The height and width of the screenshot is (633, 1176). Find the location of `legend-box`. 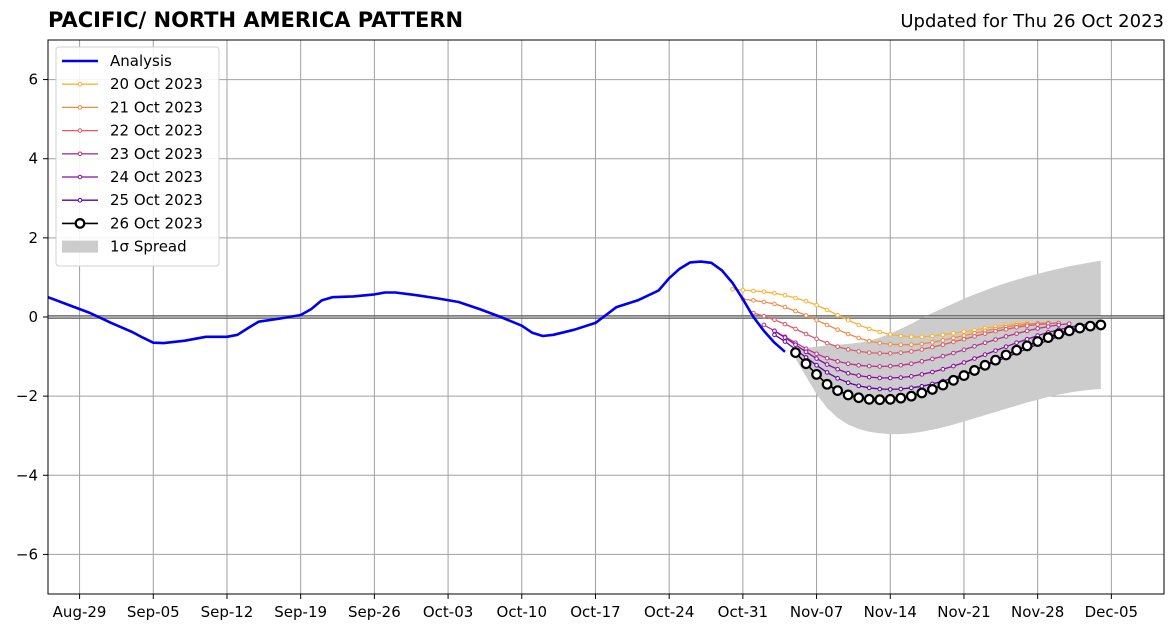

legend-box is located at coordinates (137, 156).